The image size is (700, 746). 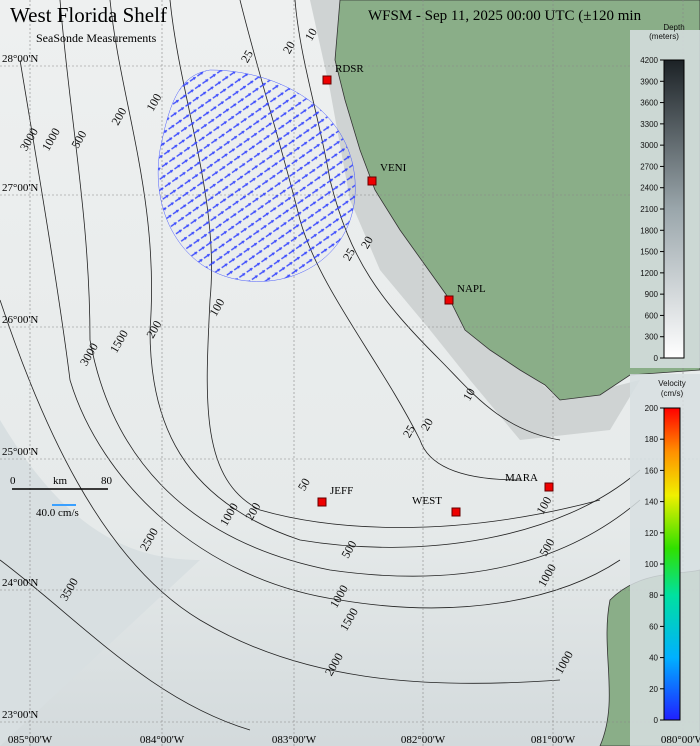 I want to click on depth-tick-label: 0, so click(x=656, y=358).